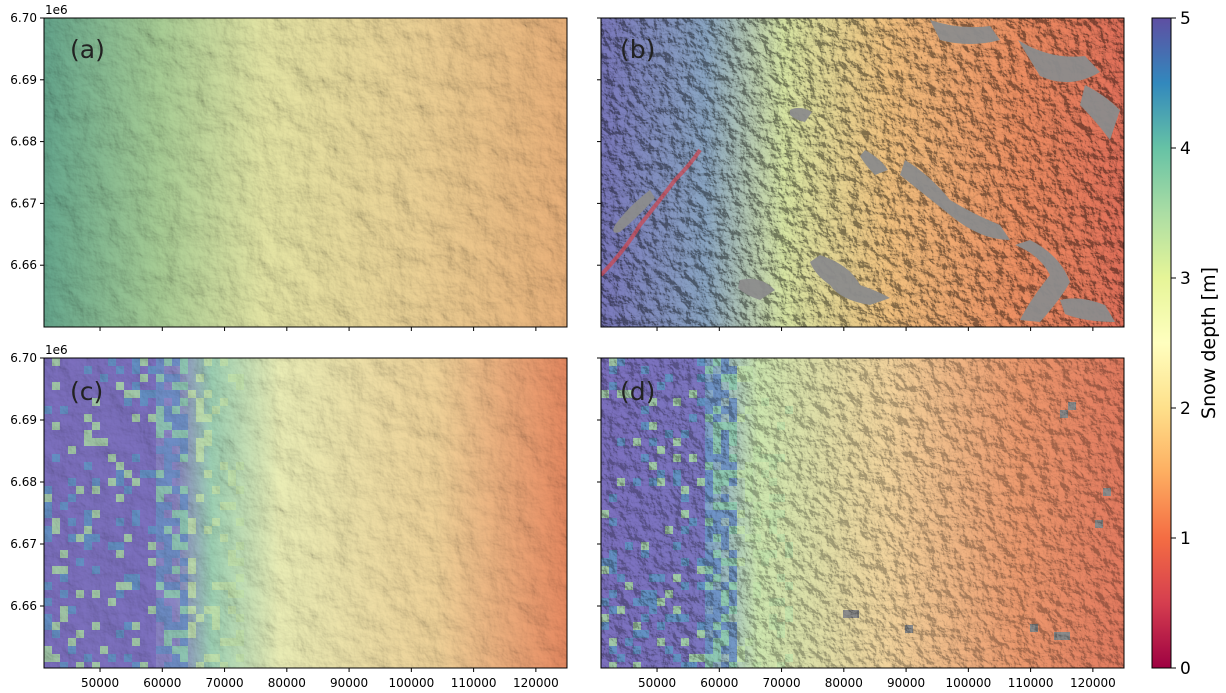 The height and width of the screenshot is (693, 1226). What do you see at coordinates (637, 391) in the screenshot?
I see `panel-d-label: (d)` at bounding box center [637, 391].